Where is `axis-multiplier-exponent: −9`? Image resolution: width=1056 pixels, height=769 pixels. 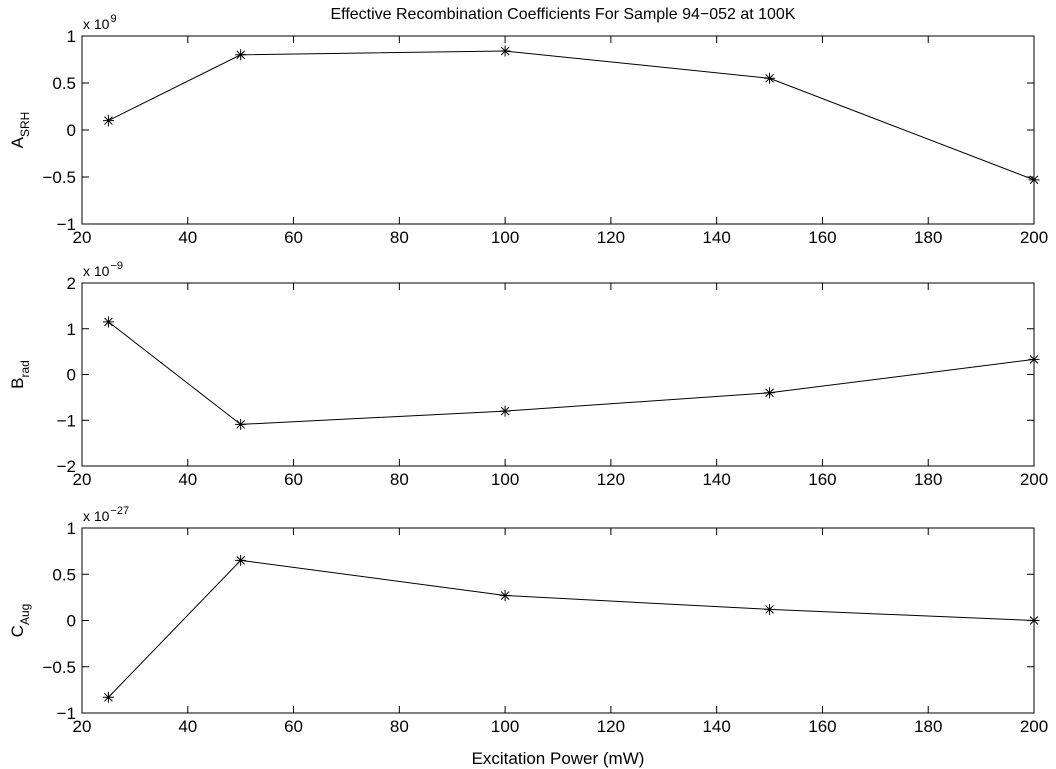 axis-multiplier-exponent: −9 is located at coordinates (116, 266).